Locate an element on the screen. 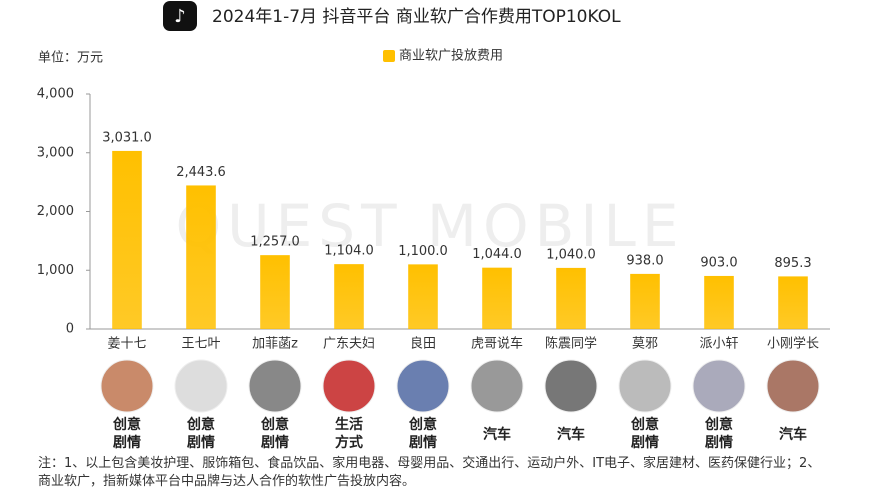 Image resolution: width=870 pixels, height=492 pixels. x-tick-label: 王七叶 is located at coordinates (200, 344).